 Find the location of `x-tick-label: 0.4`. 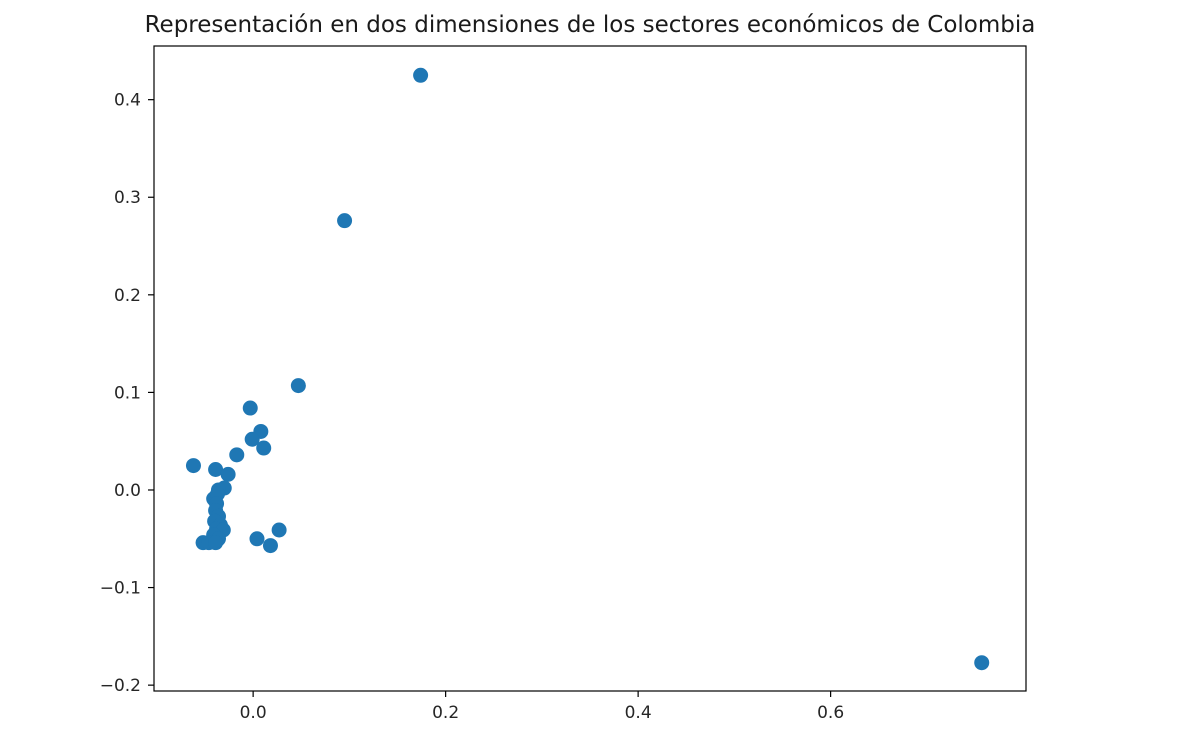

x-tick-label: 0.4 is located at coordinates (638, 713).